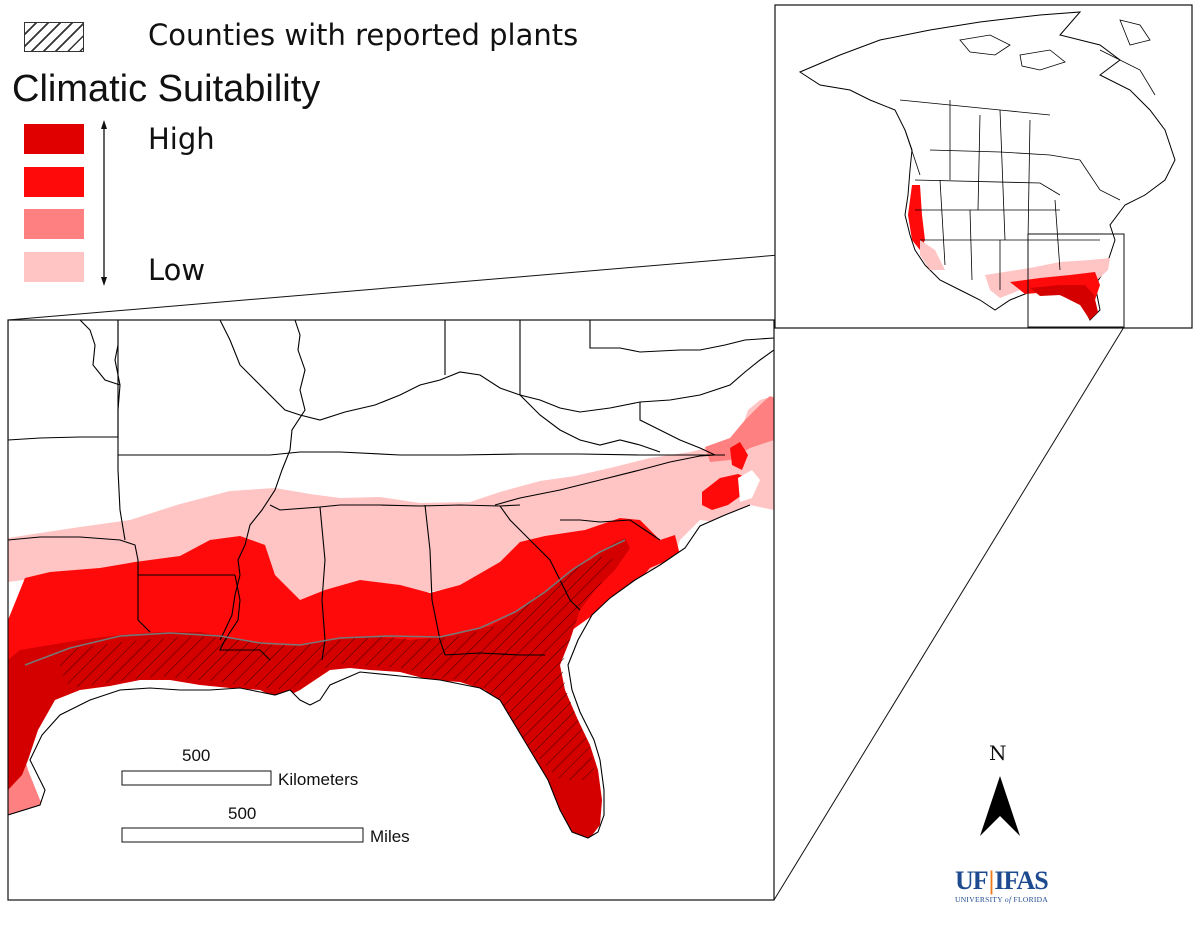 Image resolution: width=1200 pixels, height=927 pixels. I want to click on logo-uf: UF, so click(972, 880).